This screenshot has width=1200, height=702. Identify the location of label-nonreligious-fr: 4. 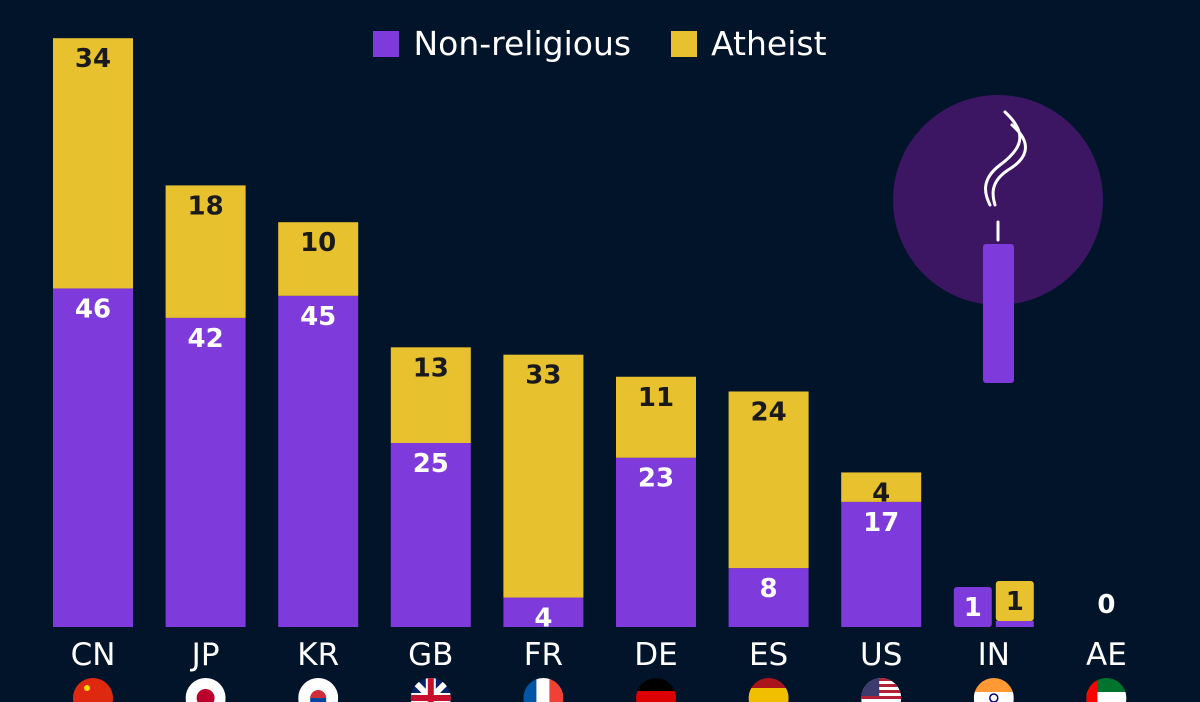
(543, 619).